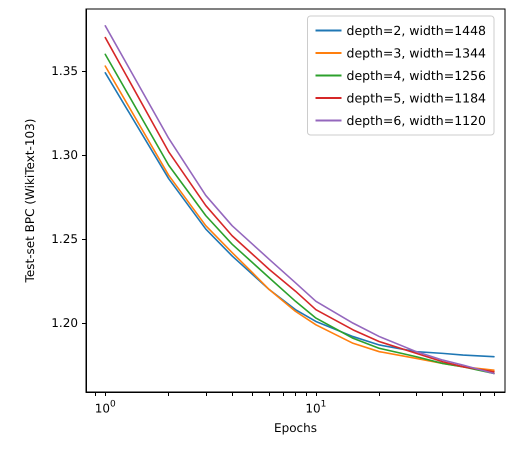  I want to click on legend-label: depth=6, width=1120, so click(416, 120).